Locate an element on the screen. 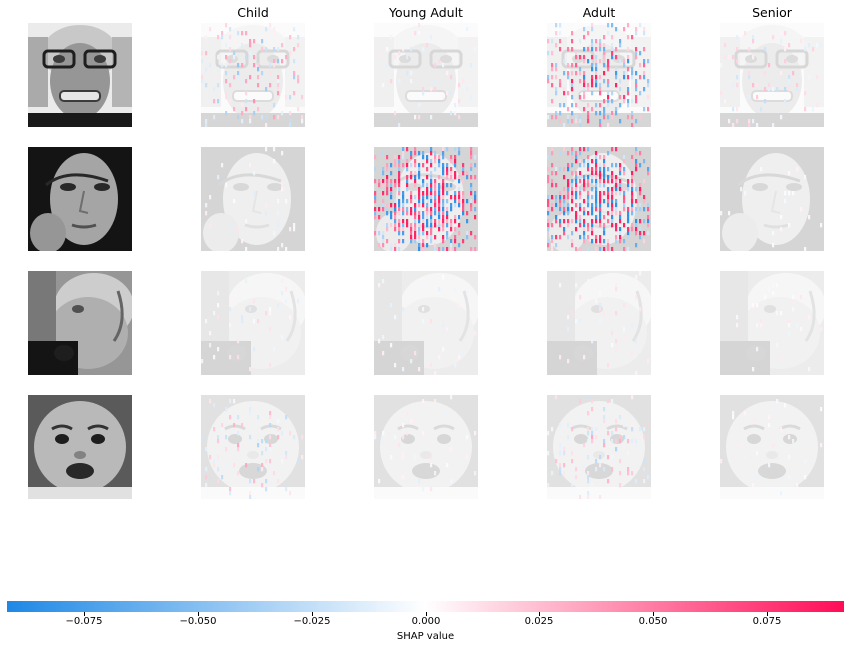 This screenshot has height=650, width=851. colorbar-gradient is located at coordinates (425, 606).